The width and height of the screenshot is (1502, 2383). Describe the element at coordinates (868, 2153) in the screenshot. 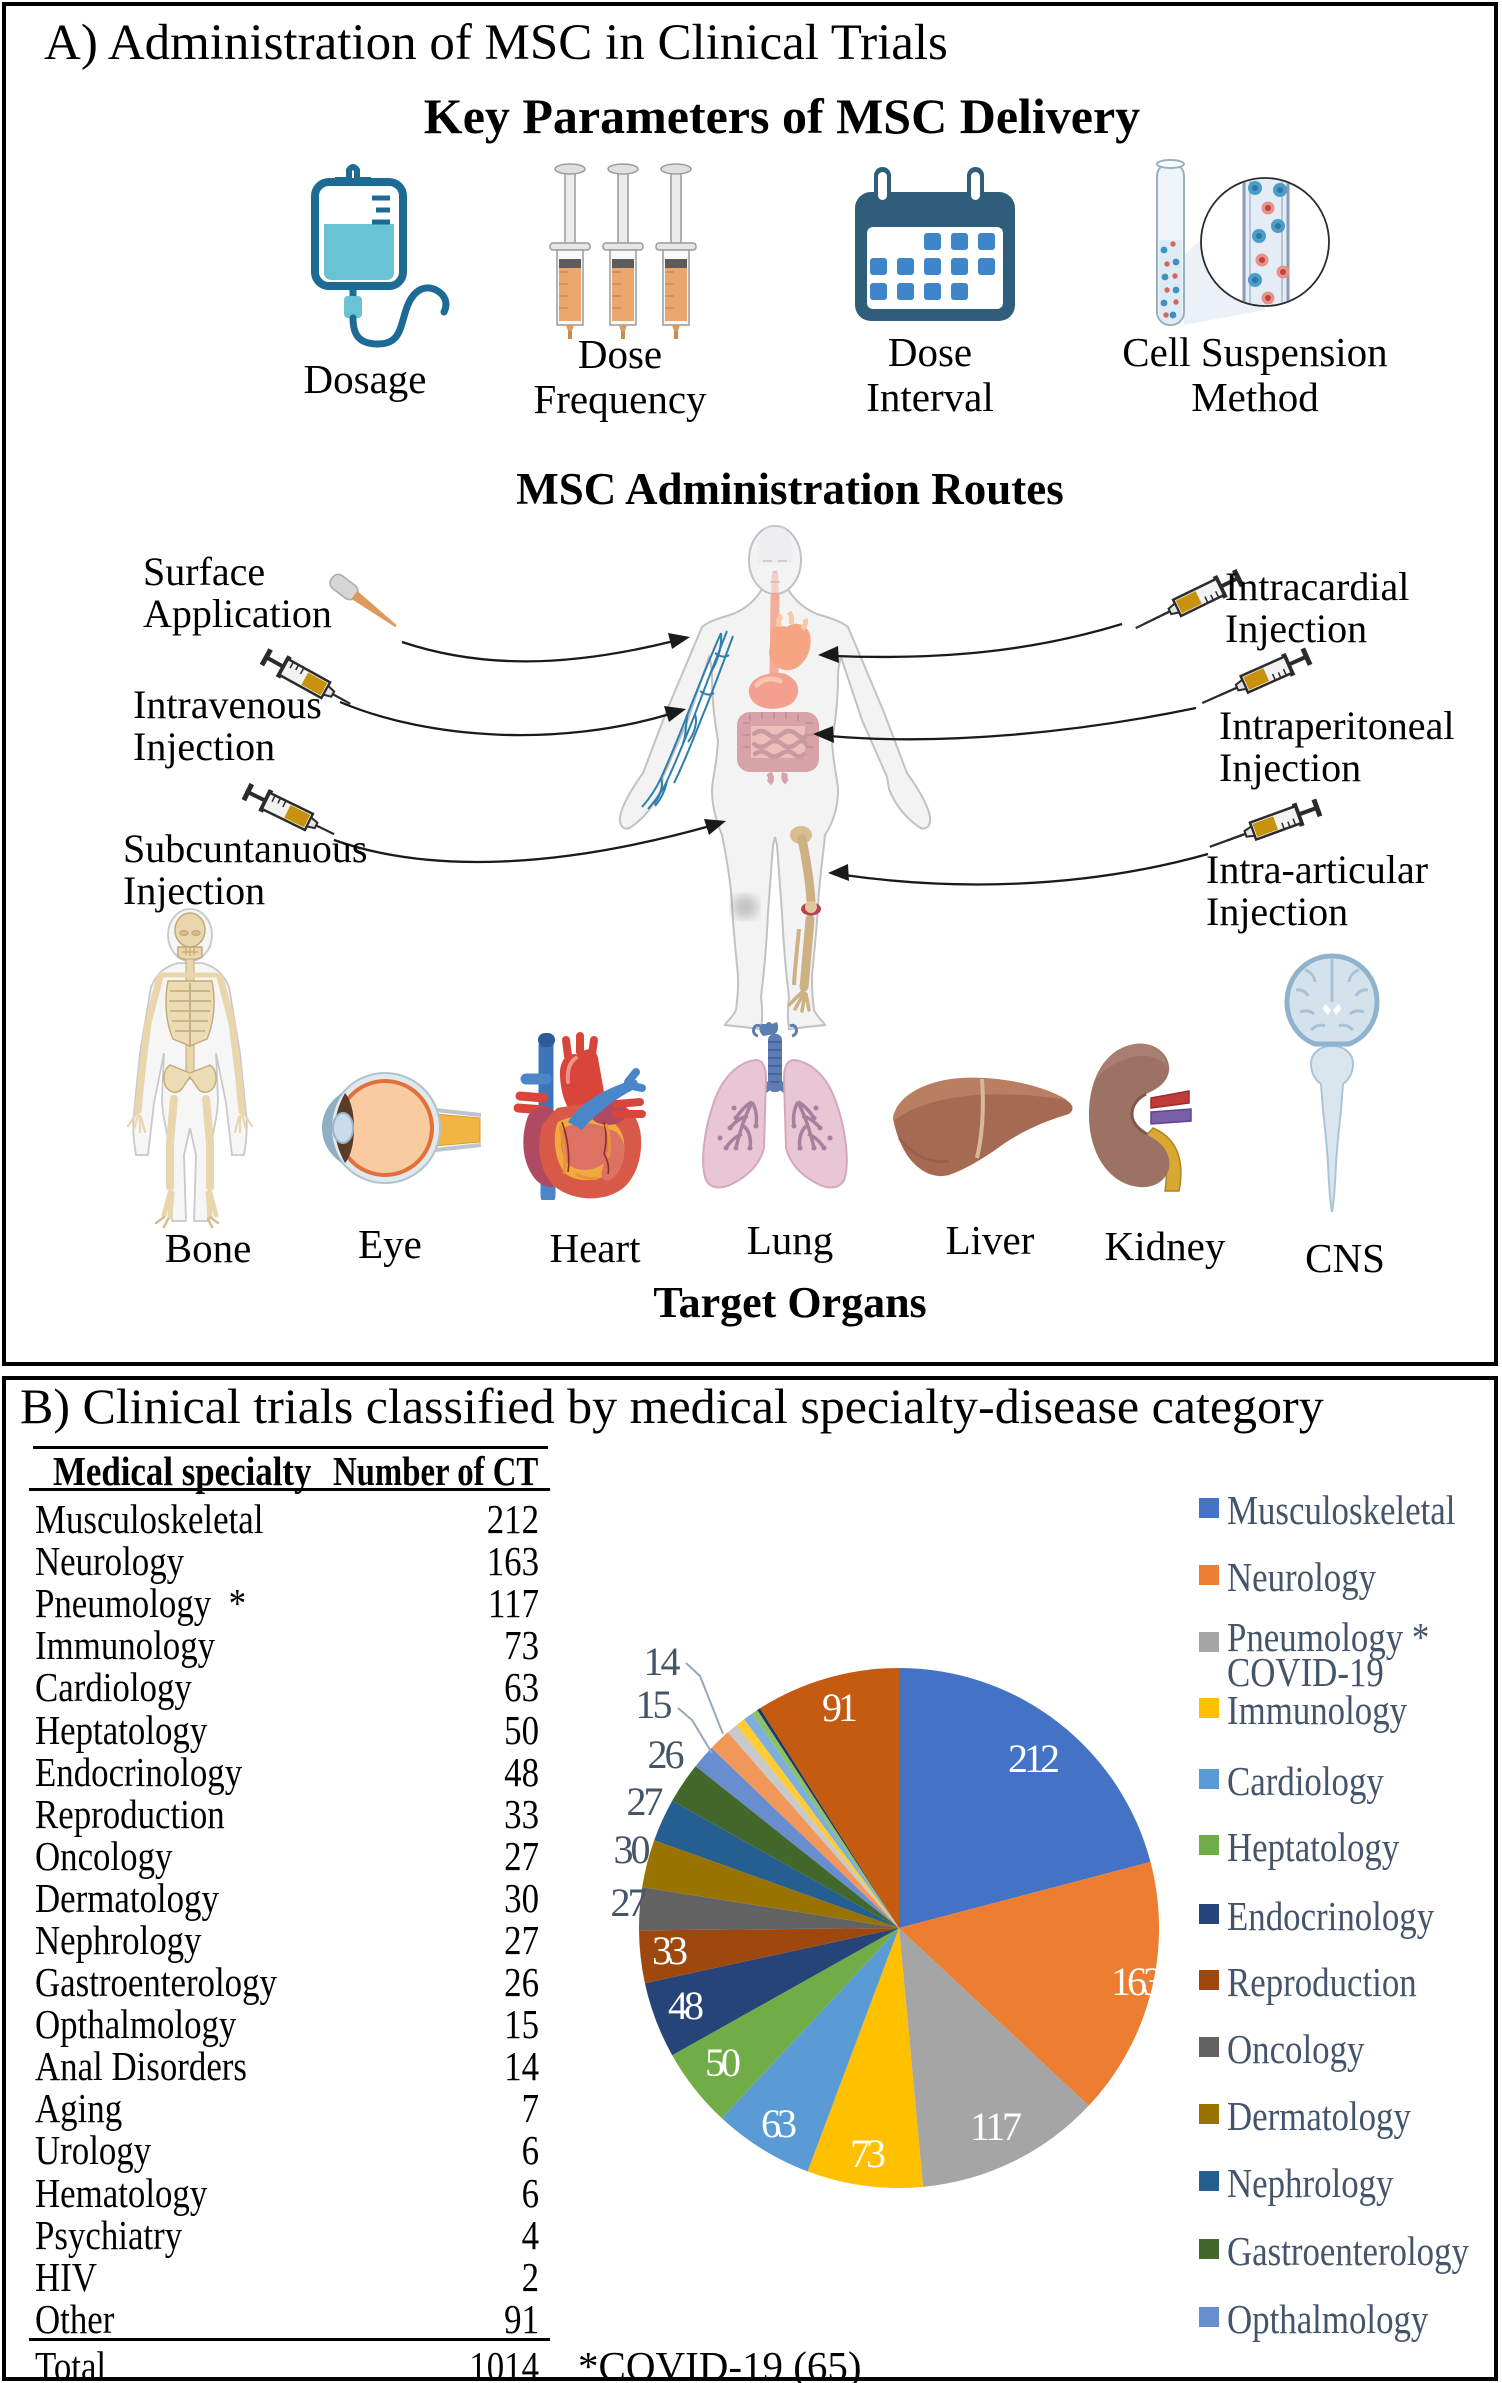

I see `svg-text: 73` at that location.